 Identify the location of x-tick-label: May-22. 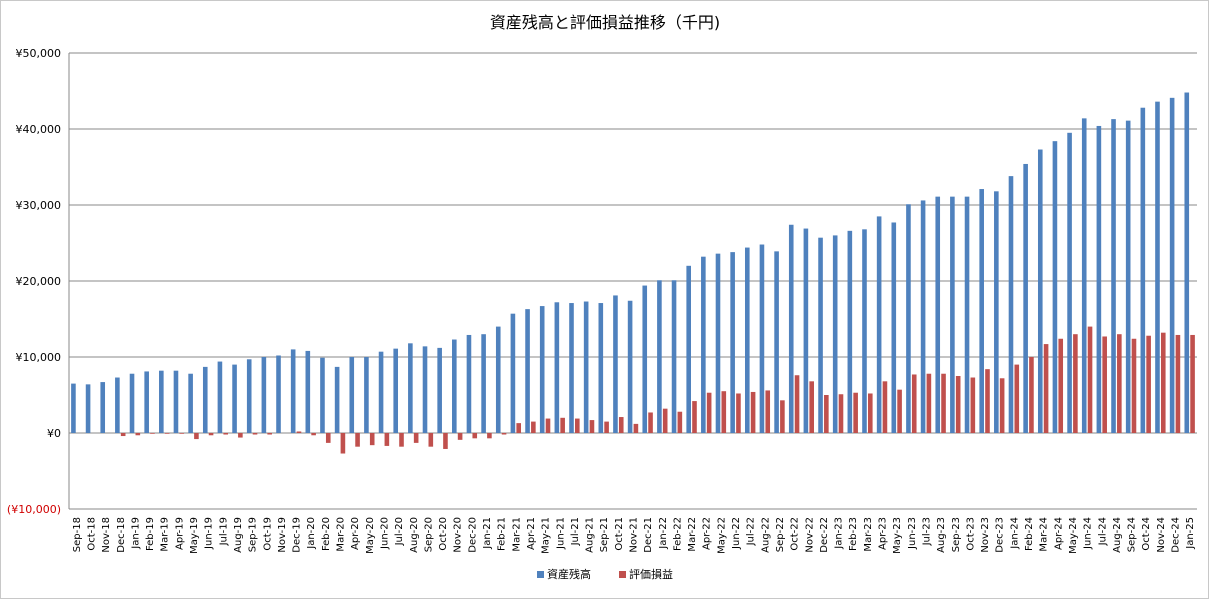
(721, 535).